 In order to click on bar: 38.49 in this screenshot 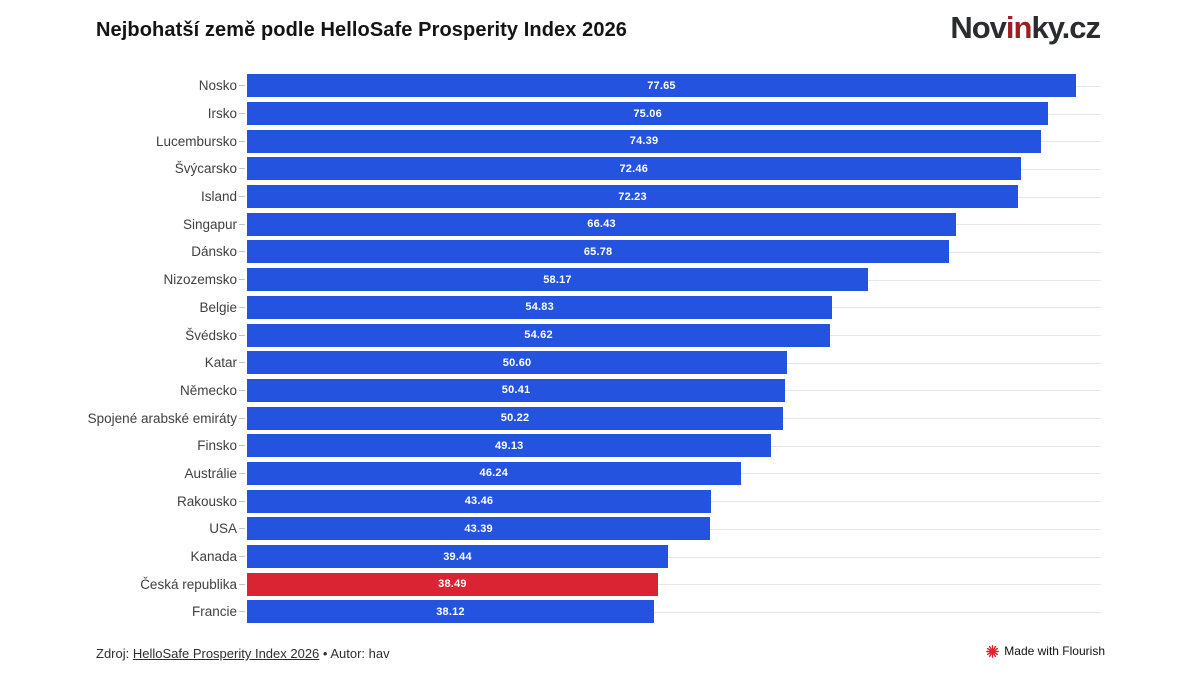, I will do `click(452, 584)`.